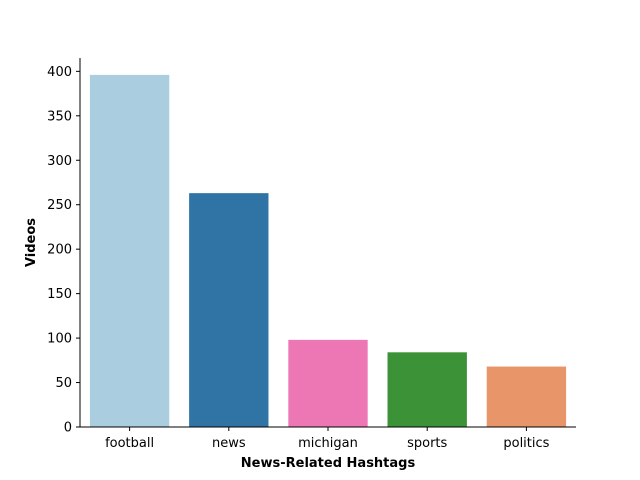  I want to click on x-tick-label-football: football, so click(129, 443).